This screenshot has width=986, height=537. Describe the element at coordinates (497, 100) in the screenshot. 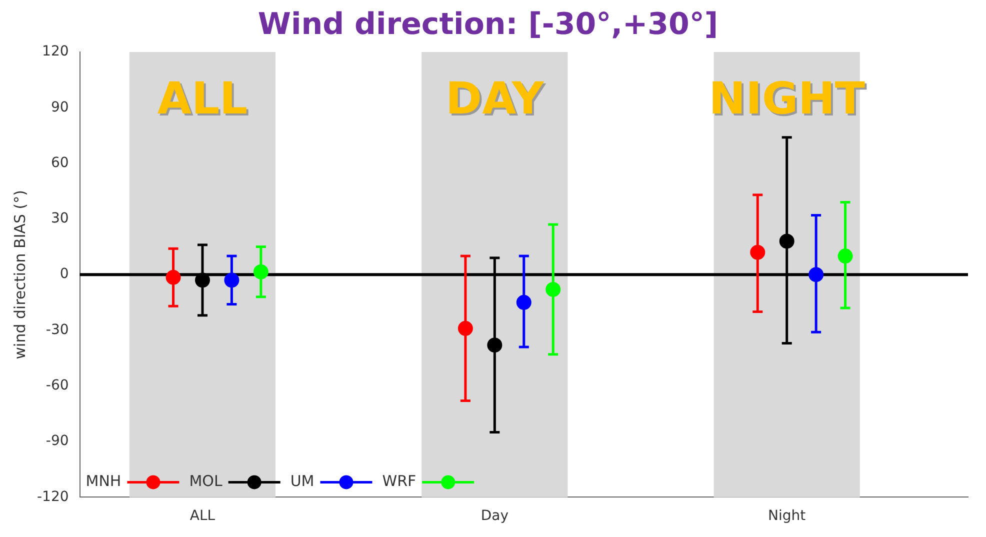

I see `annotation: DAY` at that location.